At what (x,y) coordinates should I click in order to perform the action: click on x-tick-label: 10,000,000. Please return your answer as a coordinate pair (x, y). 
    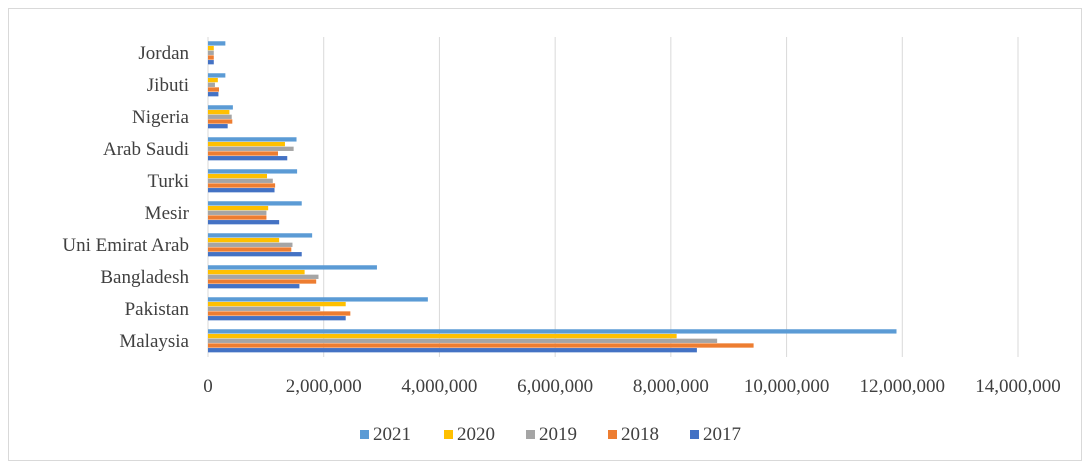
    Looking at the image, I should click on (787, 386).